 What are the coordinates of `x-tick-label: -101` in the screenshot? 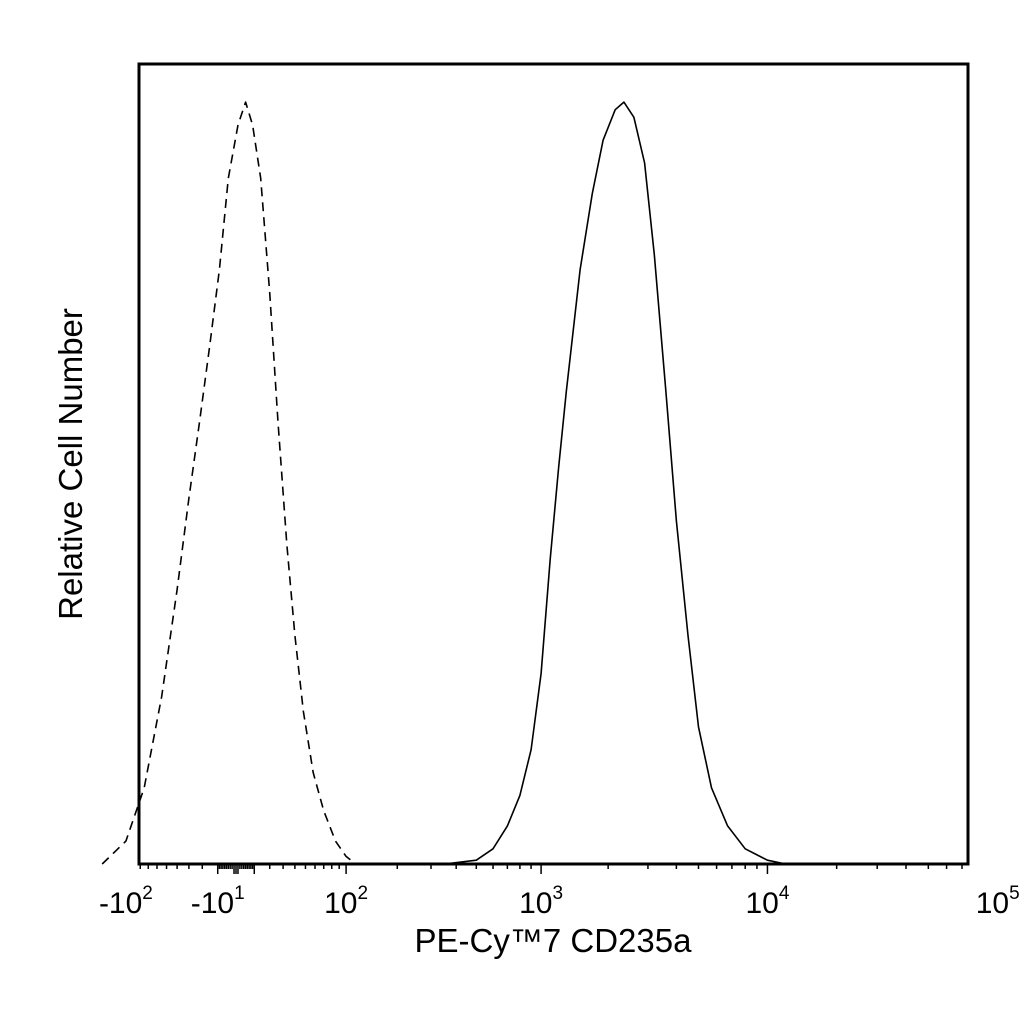 It's located at (218, 901).